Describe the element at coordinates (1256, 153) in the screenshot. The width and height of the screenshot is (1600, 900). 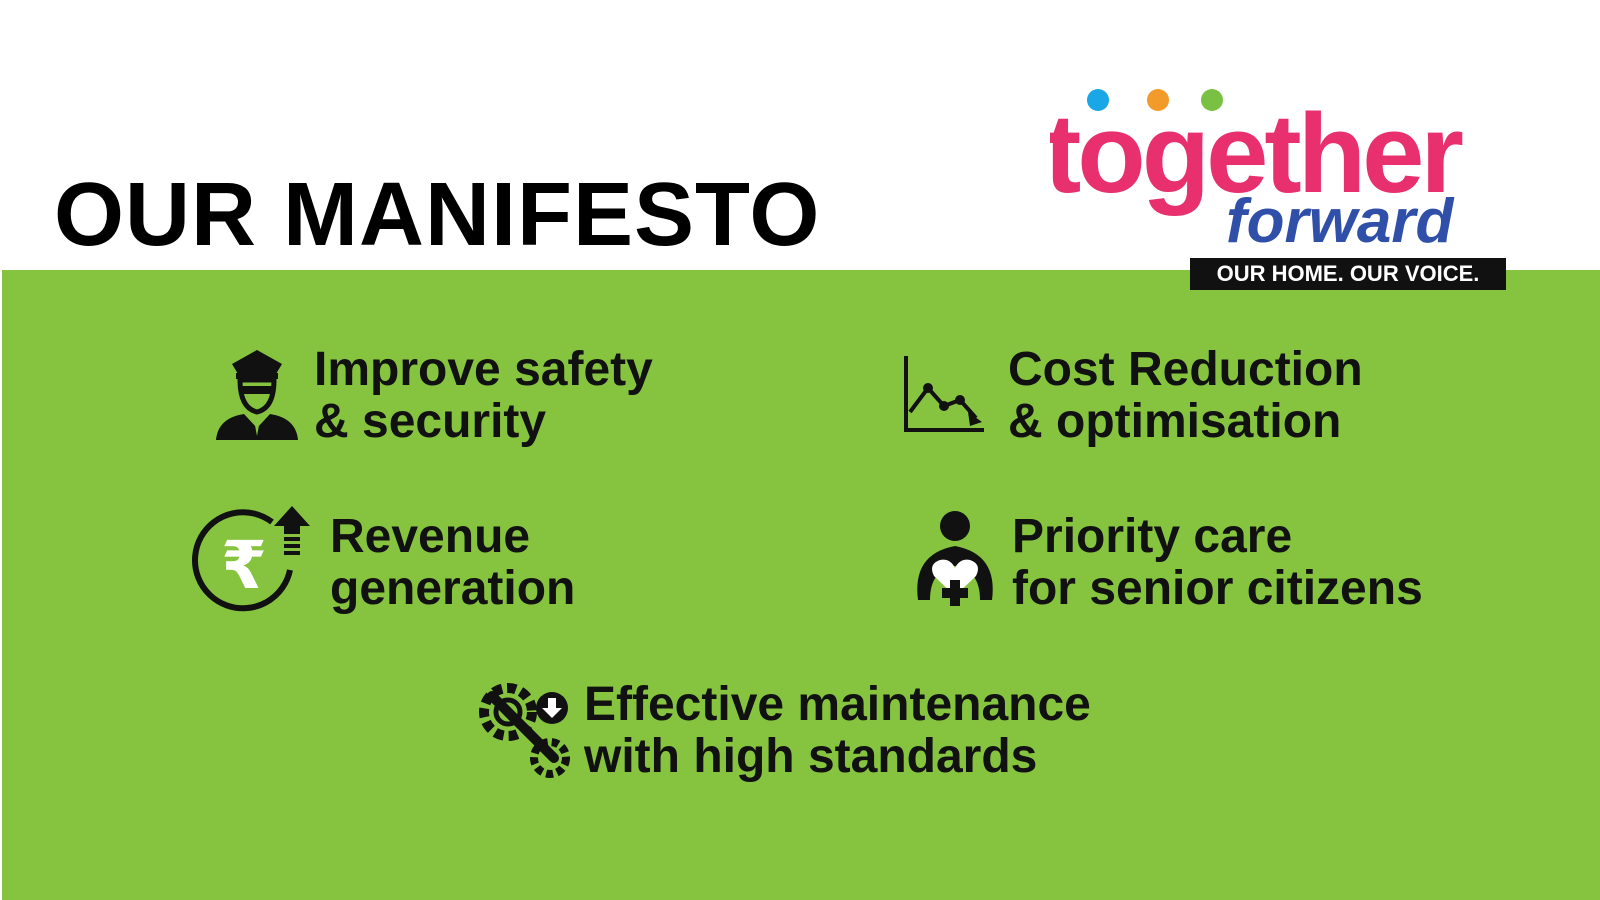
I see `logo-word-together: together` at that location.